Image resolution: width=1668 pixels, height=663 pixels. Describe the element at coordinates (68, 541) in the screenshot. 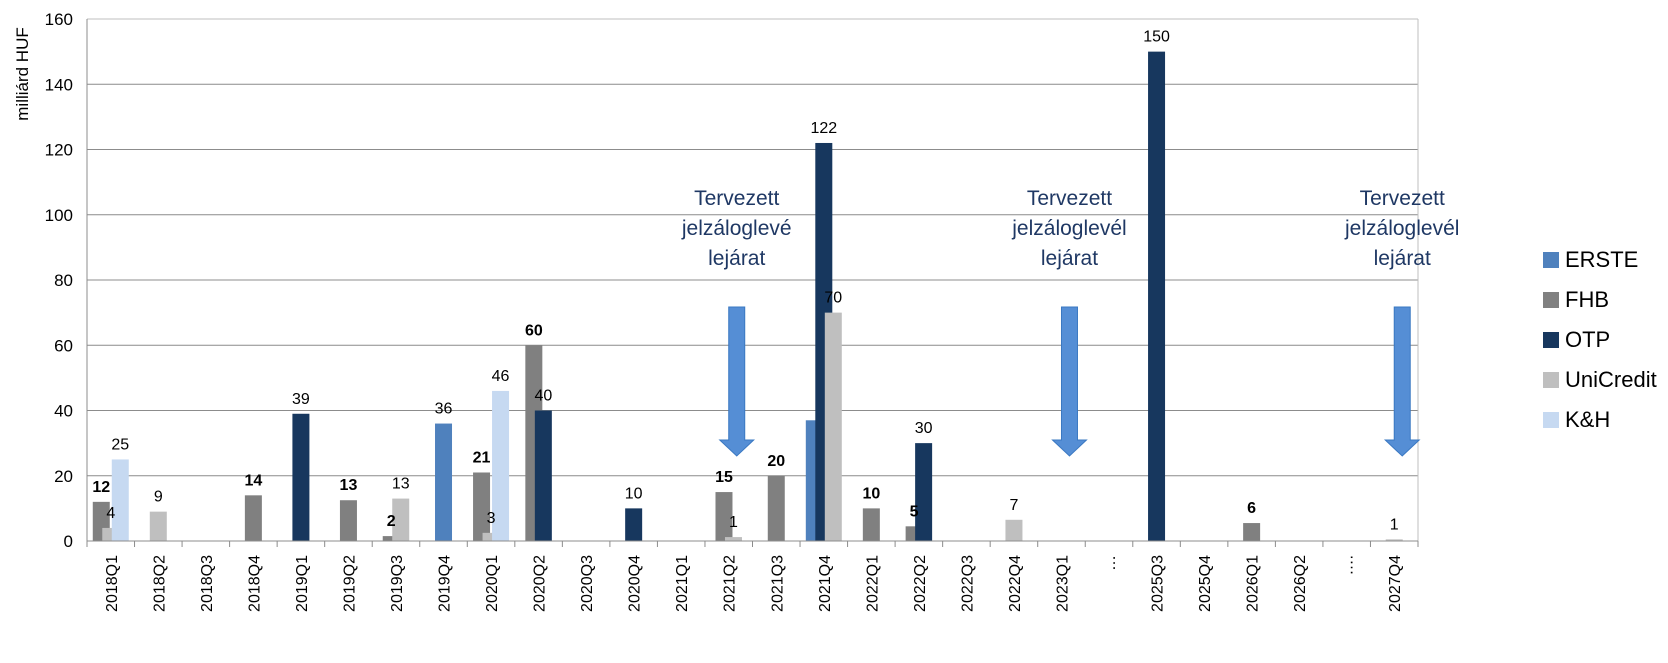

I see `y-tick-label: 0` at that location.